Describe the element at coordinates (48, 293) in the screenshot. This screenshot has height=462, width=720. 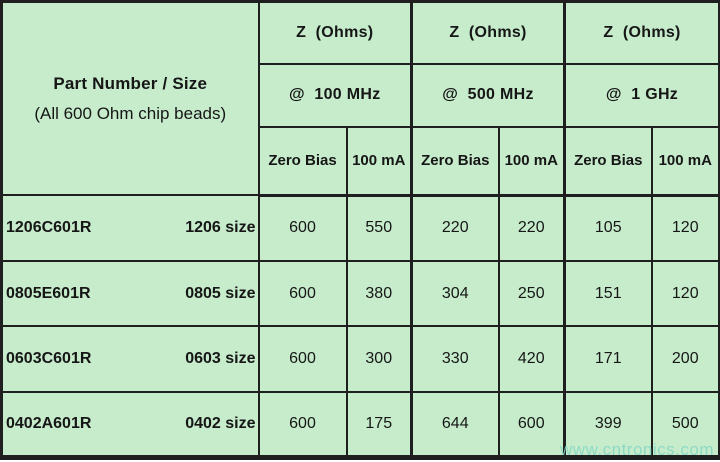
I see `part-number: 0805E601R` at that location.